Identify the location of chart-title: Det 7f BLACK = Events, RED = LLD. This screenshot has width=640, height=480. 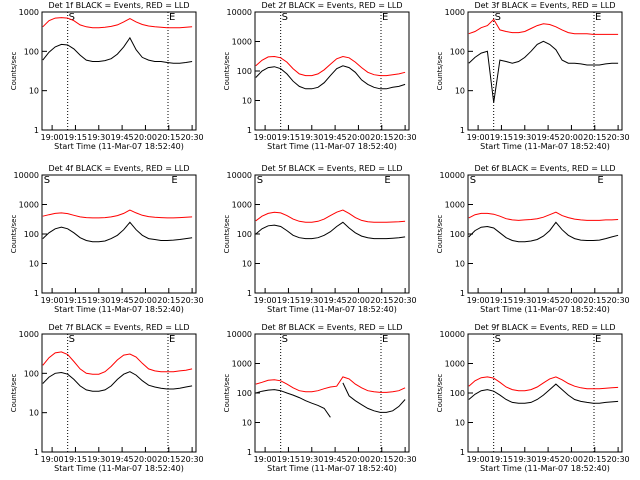
(118, 327).